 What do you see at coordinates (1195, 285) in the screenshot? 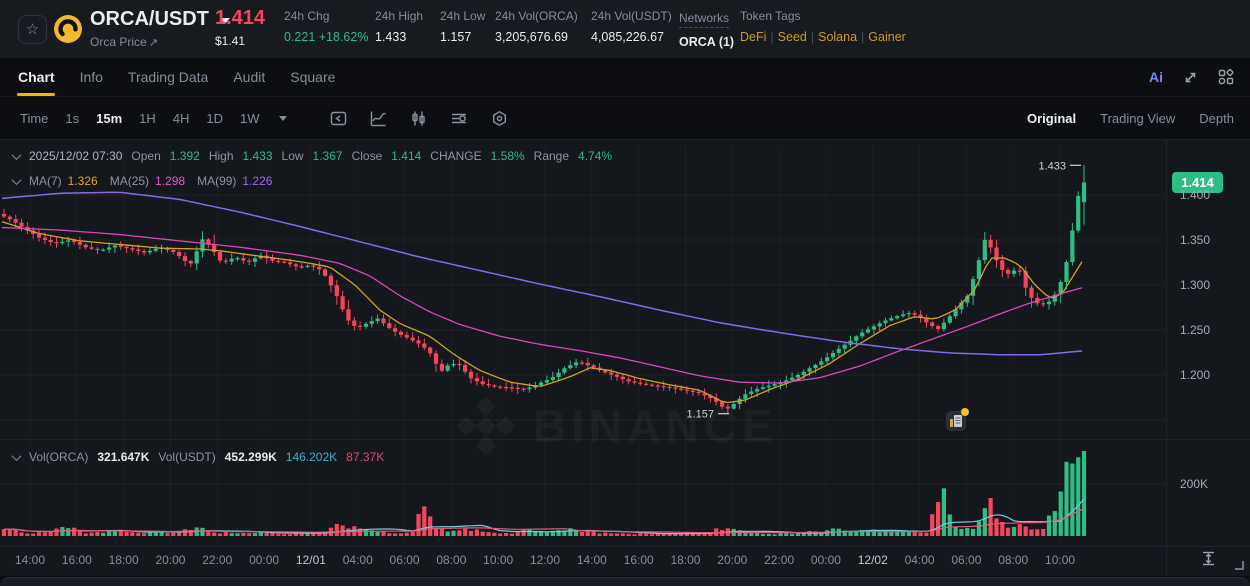
I see `price-tick-1.300: 1.300` at bounding box center [1195, 285].